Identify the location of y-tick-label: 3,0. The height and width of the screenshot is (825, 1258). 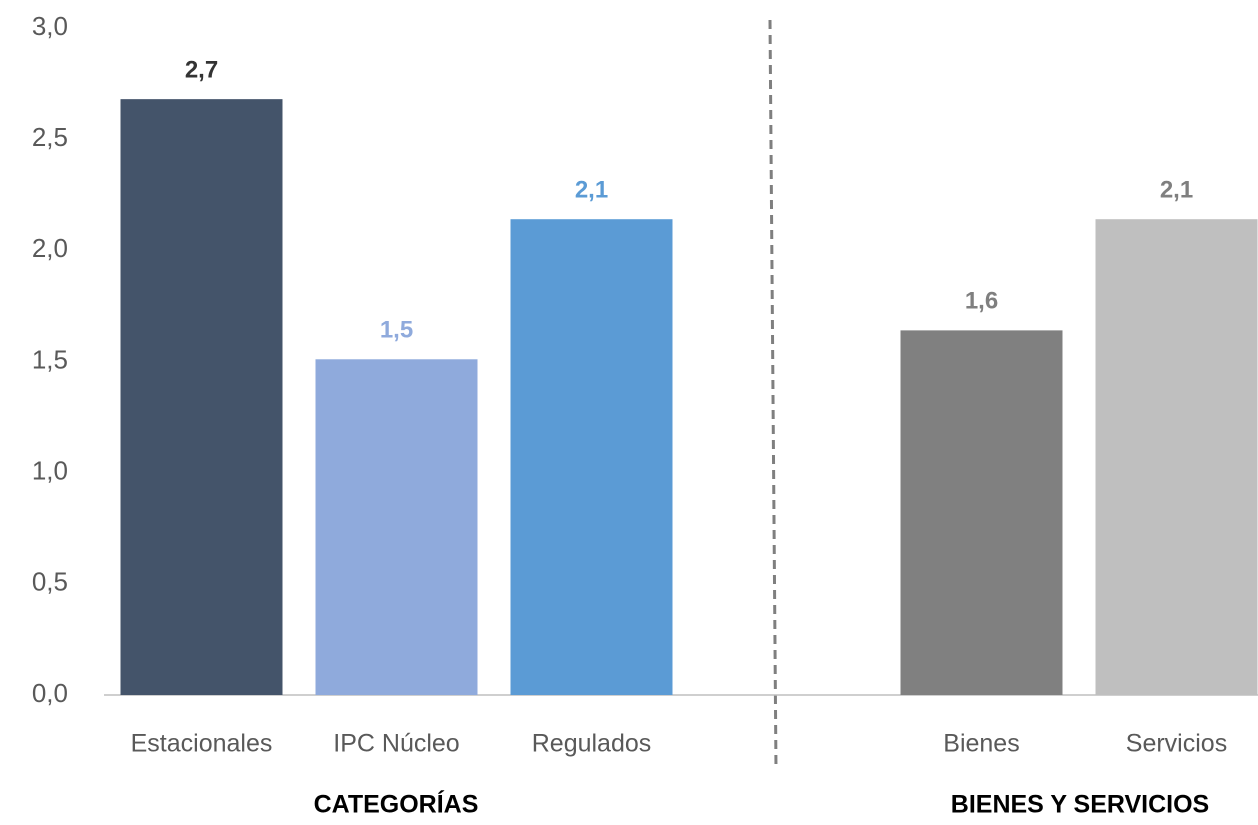
(50, 26).